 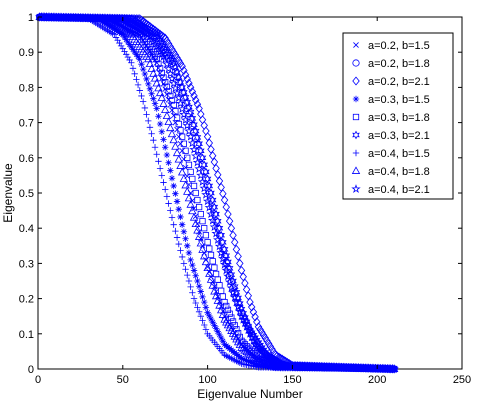 What do you see at coordinates (26, 124) in the screenshot?
I see `y-tick-label: 0.7` at bounding box center [26, 124].